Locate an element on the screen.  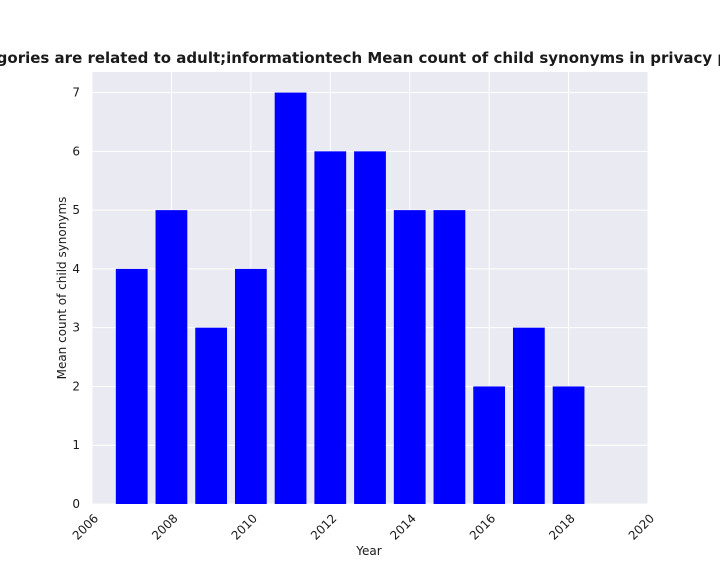
bar-2016 is located at coordinates (489, 445).